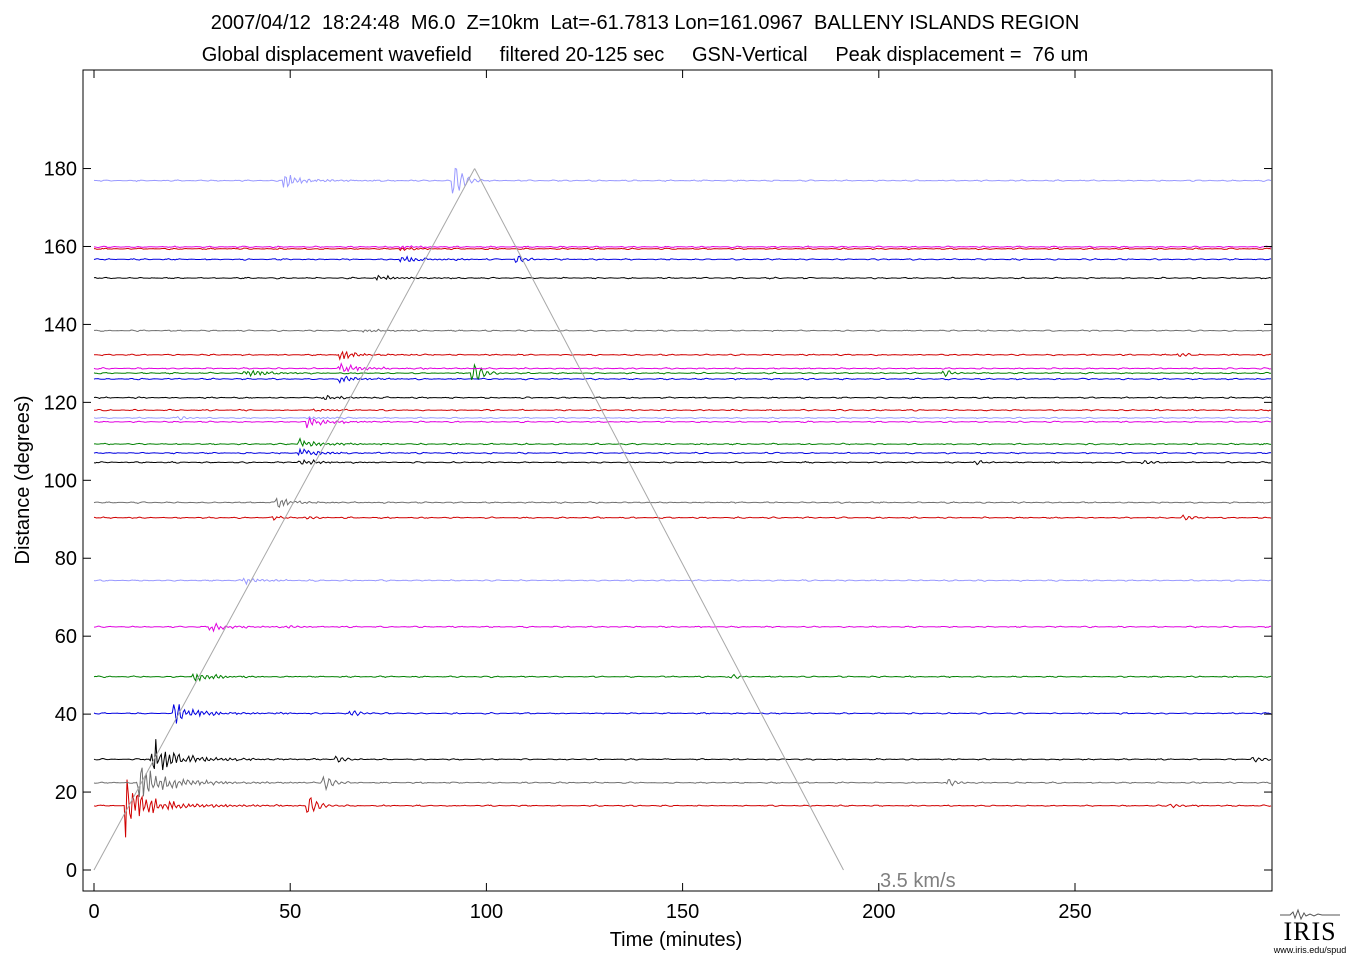 The width and height of the screenshot is (1362, 961). I want to click on y-tick-label: 40, so click(66, 715).